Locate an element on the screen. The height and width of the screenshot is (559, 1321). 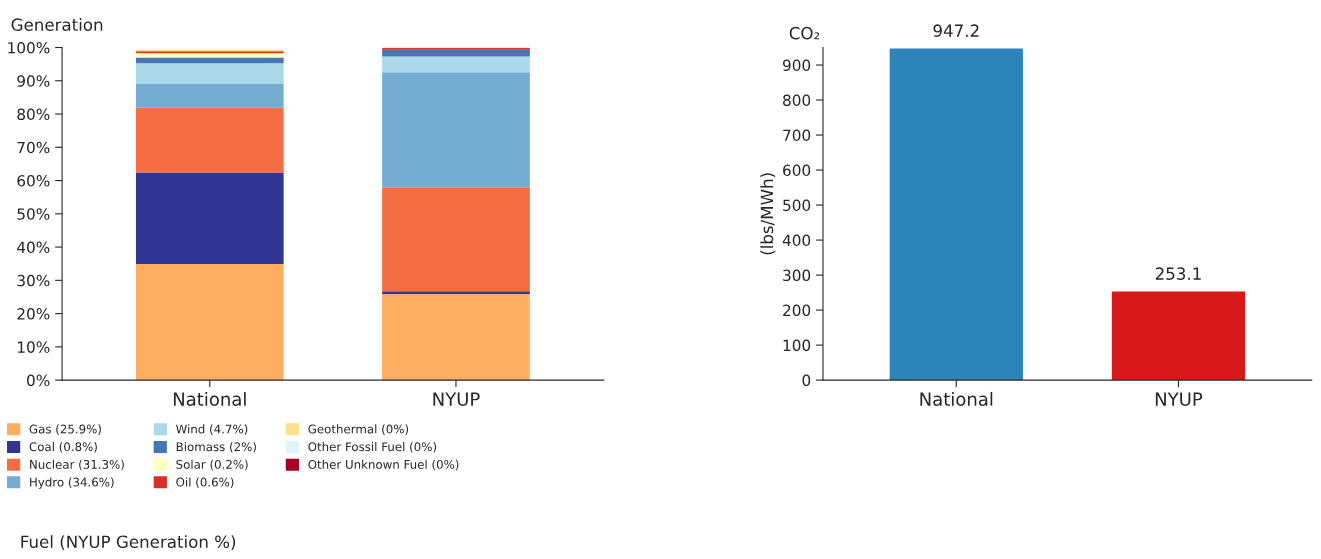
chart-title: CO₂ is located at coordinates (804, 33).